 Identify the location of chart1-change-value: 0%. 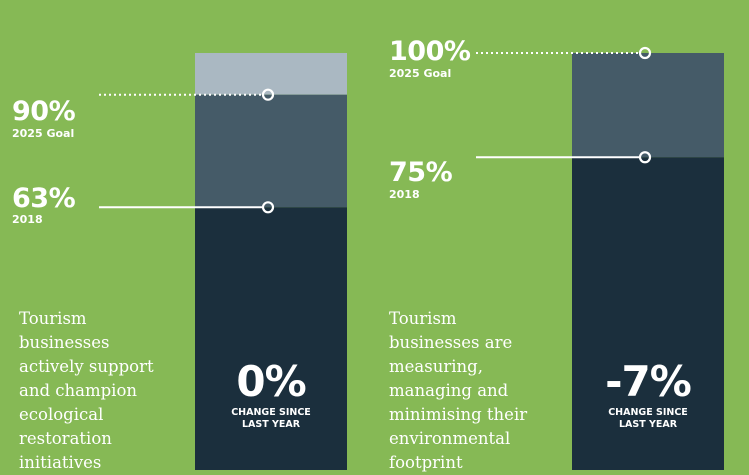
(271, 381).